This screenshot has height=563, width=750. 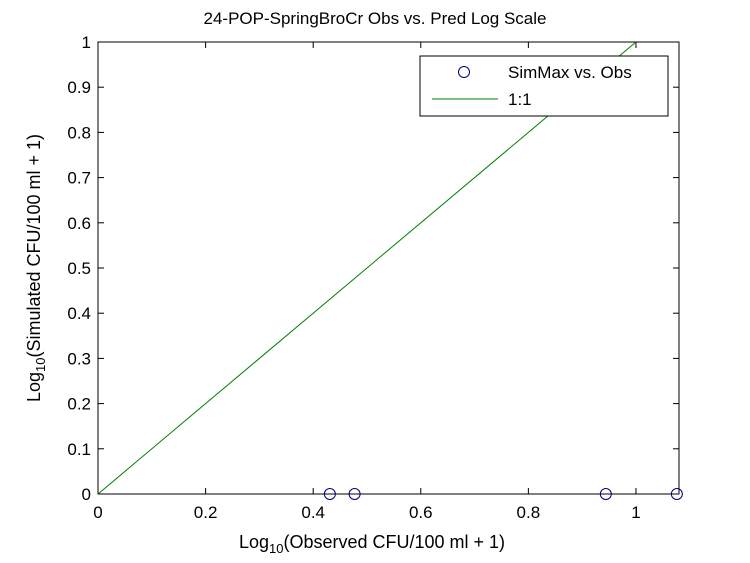 I want to click on x-axis-title-suffix: (Observed CFU/100 ml + 1), so click(x=394, y=542).